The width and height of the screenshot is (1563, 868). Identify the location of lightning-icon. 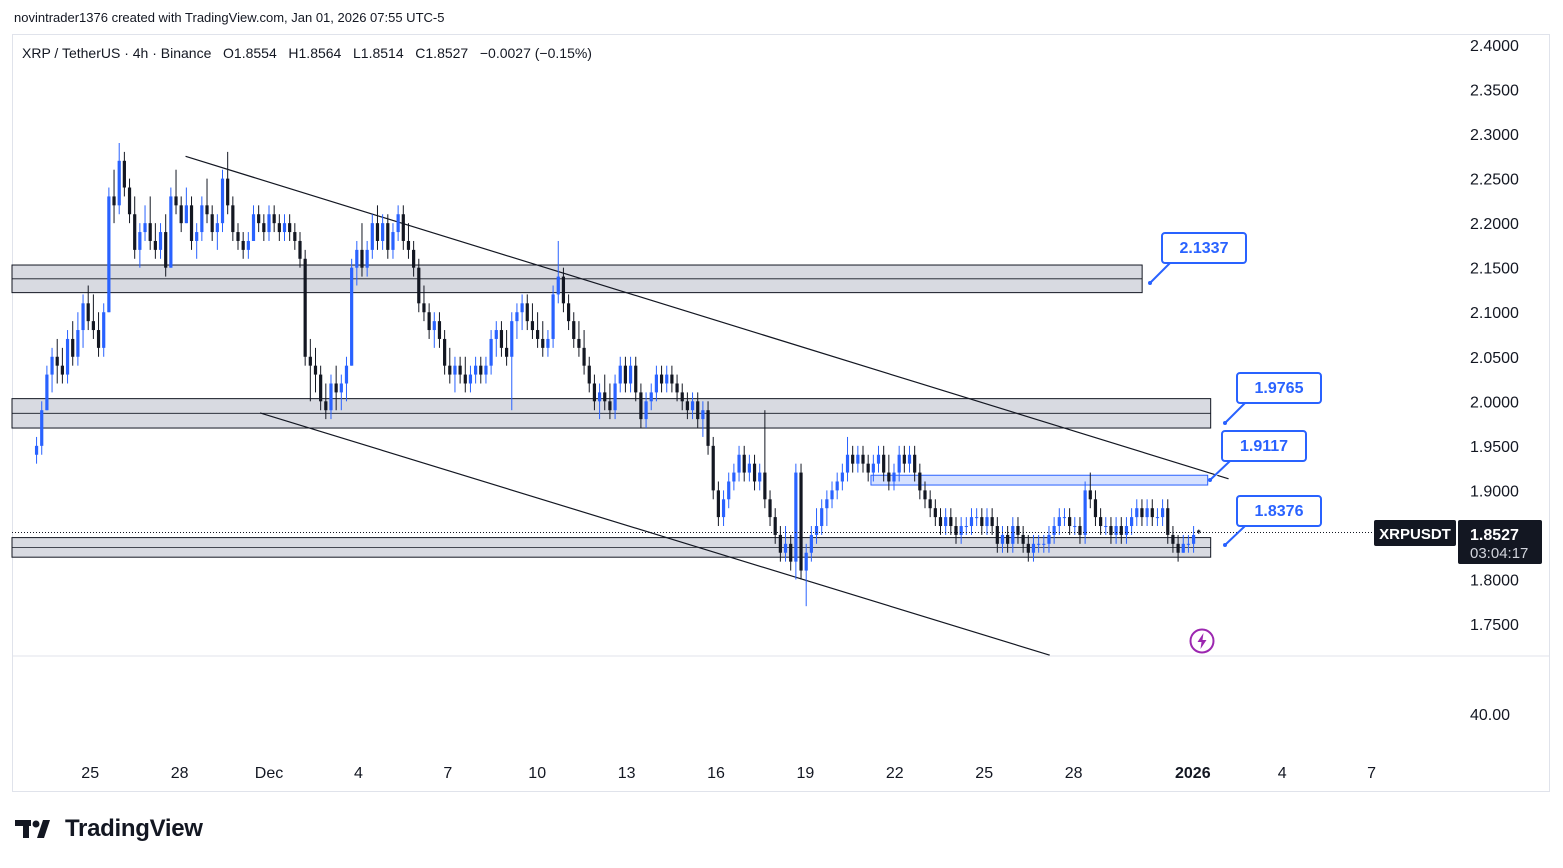
(1202, 641).